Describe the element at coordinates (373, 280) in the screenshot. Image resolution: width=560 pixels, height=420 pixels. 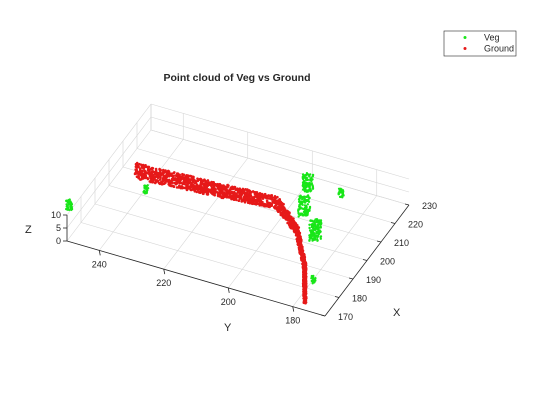
I see `x-tick-label: 190` at that location.